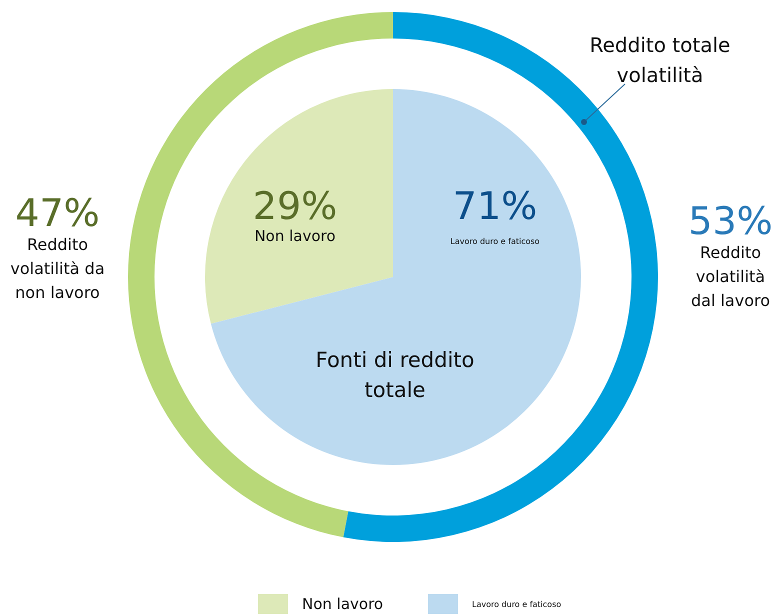  Describe the element at coordinates (57, 213) in the screenshot. I see `data-label: 47%` at that location.